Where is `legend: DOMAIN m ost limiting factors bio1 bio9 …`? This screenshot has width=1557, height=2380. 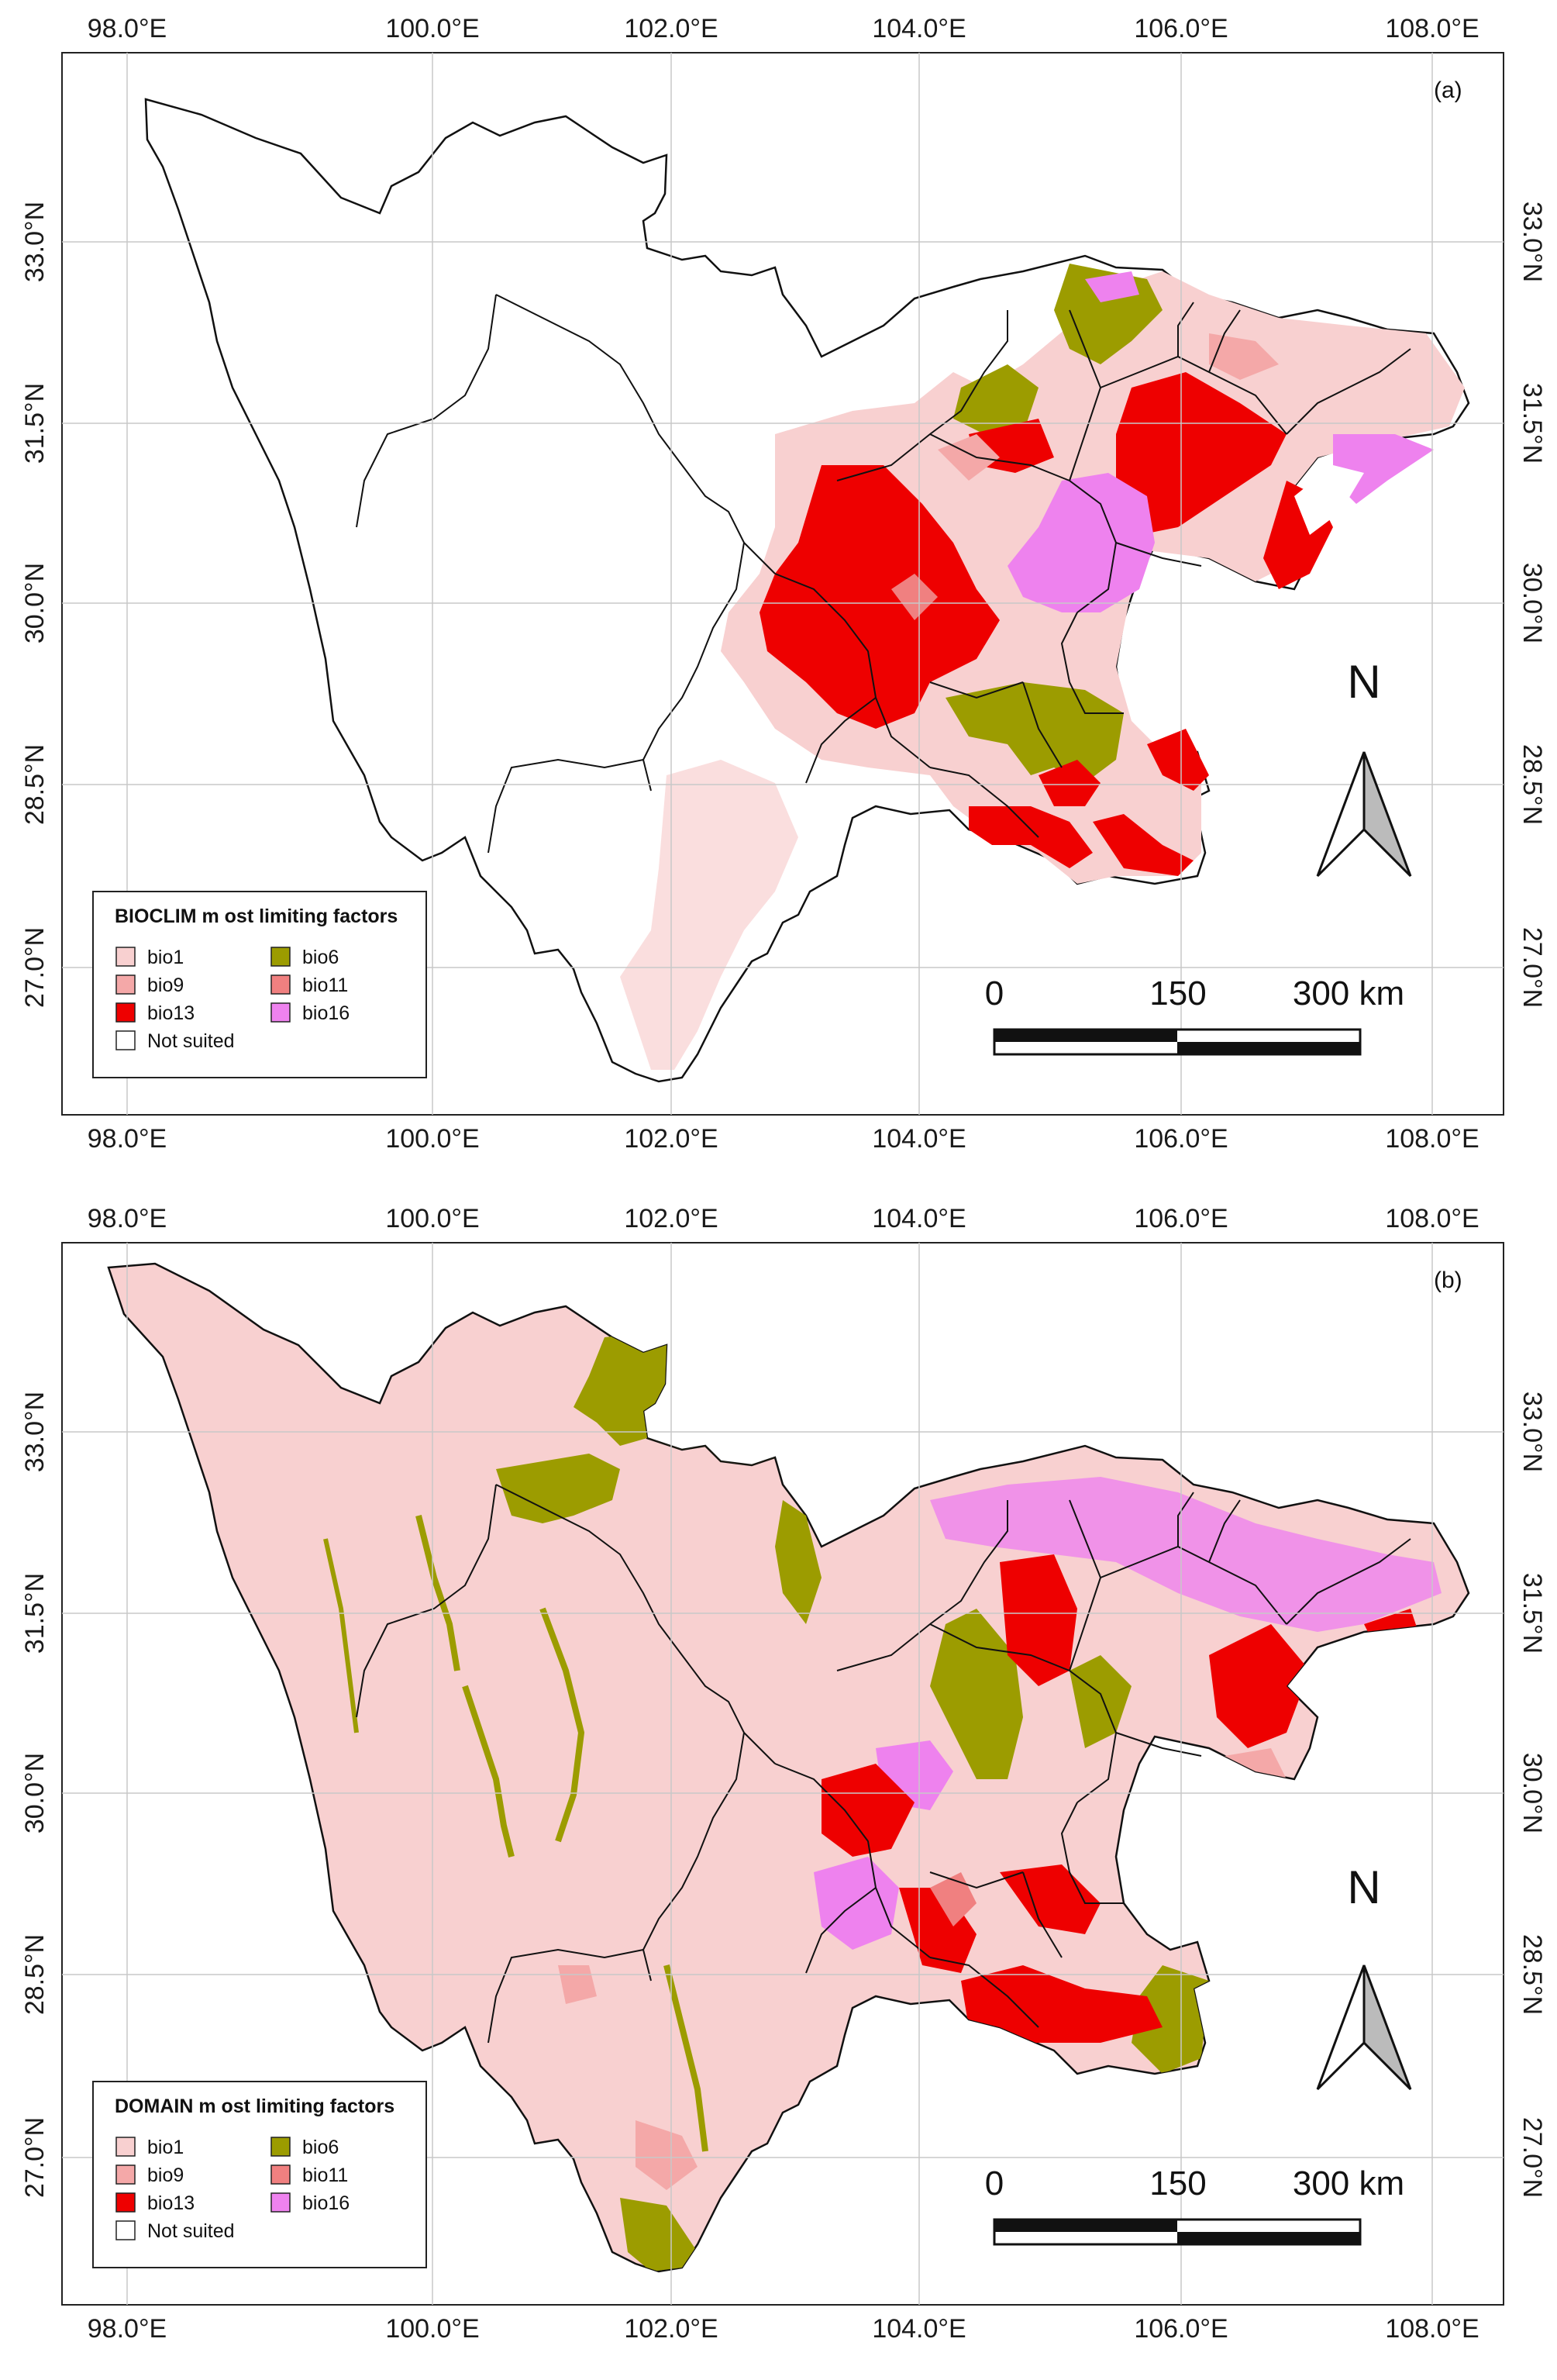 legend: DOMAIN m ost limiting factors bio1 bio9 … is located at coordinates (259, 2174).